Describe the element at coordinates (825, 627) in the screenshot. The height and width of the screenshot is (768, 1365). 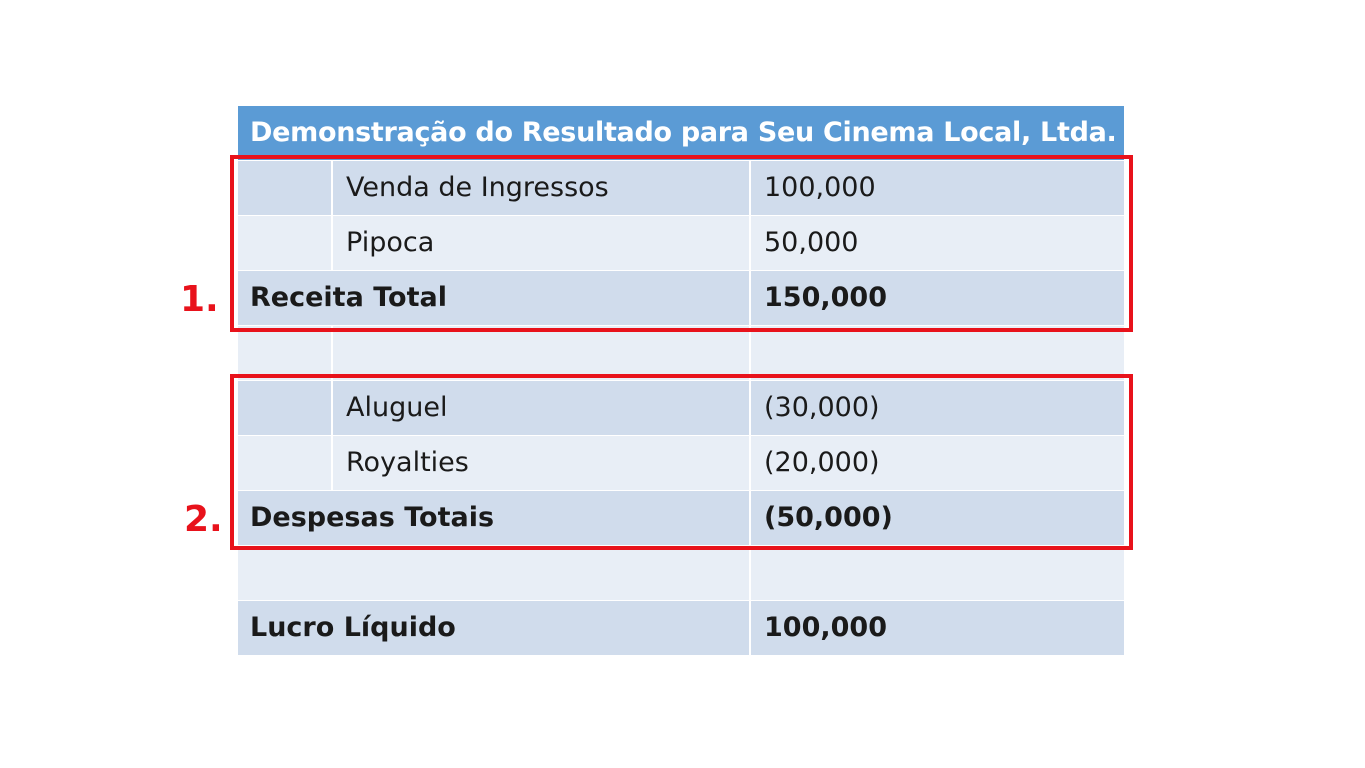
I see `net-value: 100,000` at that location.